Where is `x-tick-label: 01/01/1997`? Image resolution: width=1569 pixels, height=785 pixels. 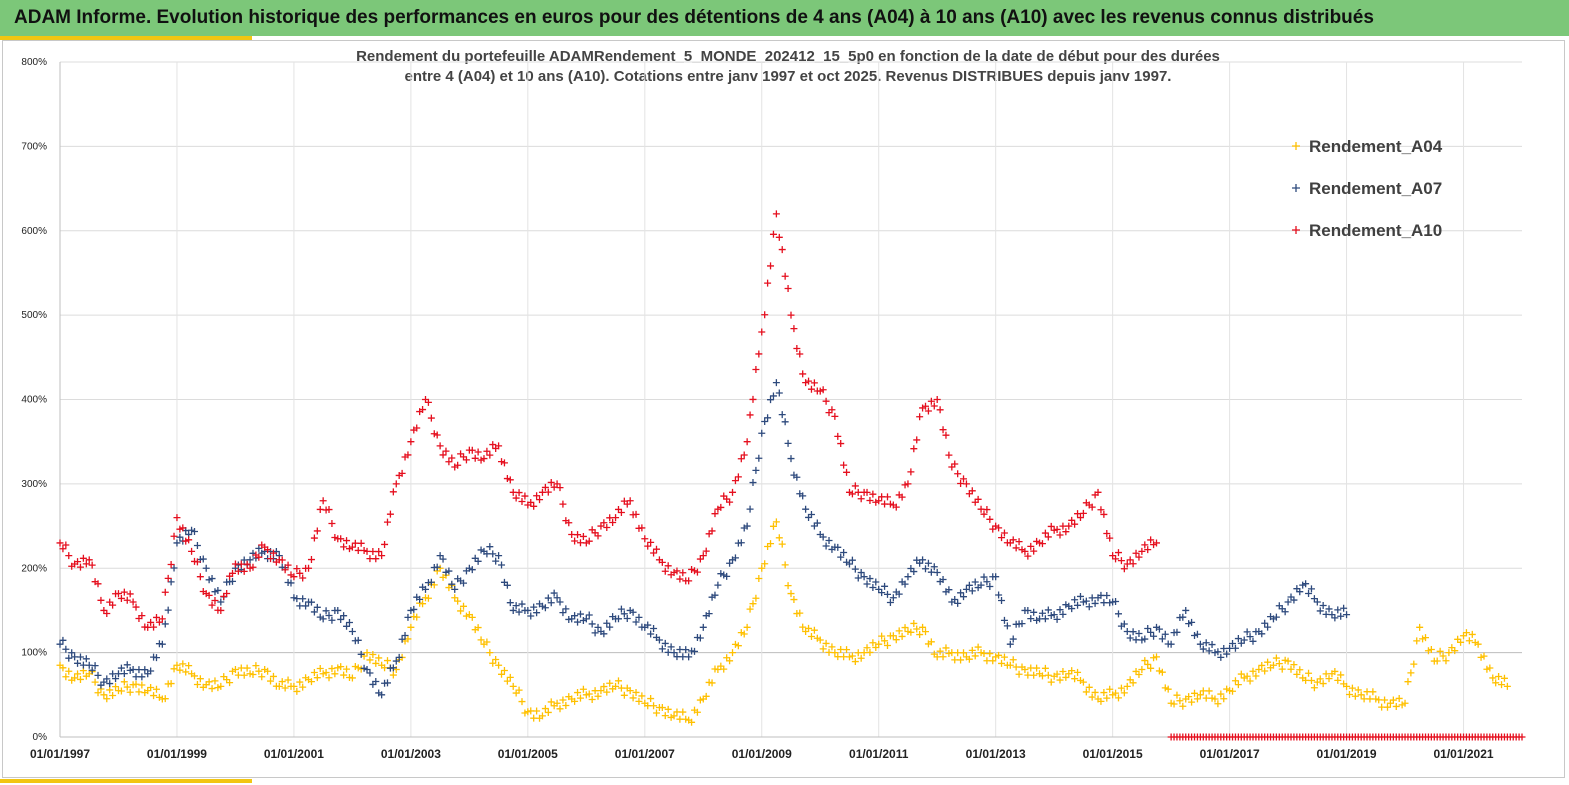 x-tick-label: 01/01/1997 is located at coordinates (60, 754).